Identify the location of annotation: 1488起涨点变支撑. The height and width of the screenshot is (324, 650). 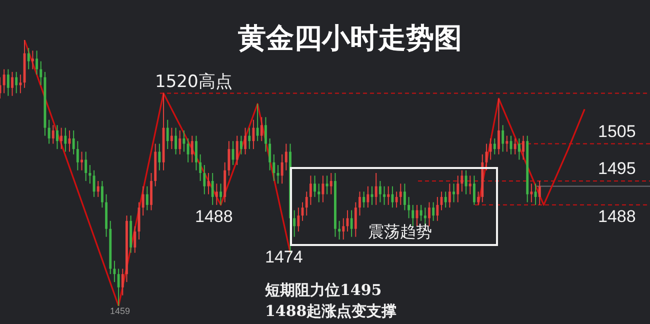
(331, 311).